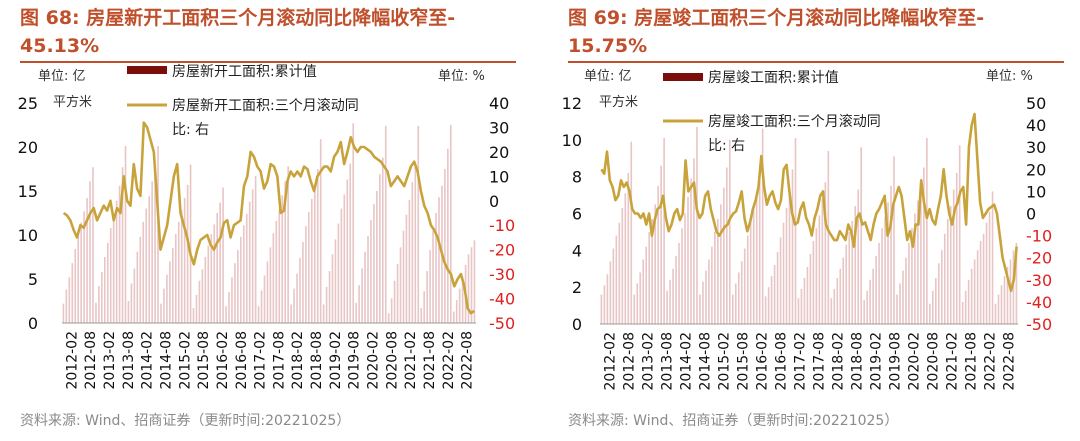 The width and height of the screenshot is (1080, 441). I want to click on y-tick-right: 40, so click(1036, 125).